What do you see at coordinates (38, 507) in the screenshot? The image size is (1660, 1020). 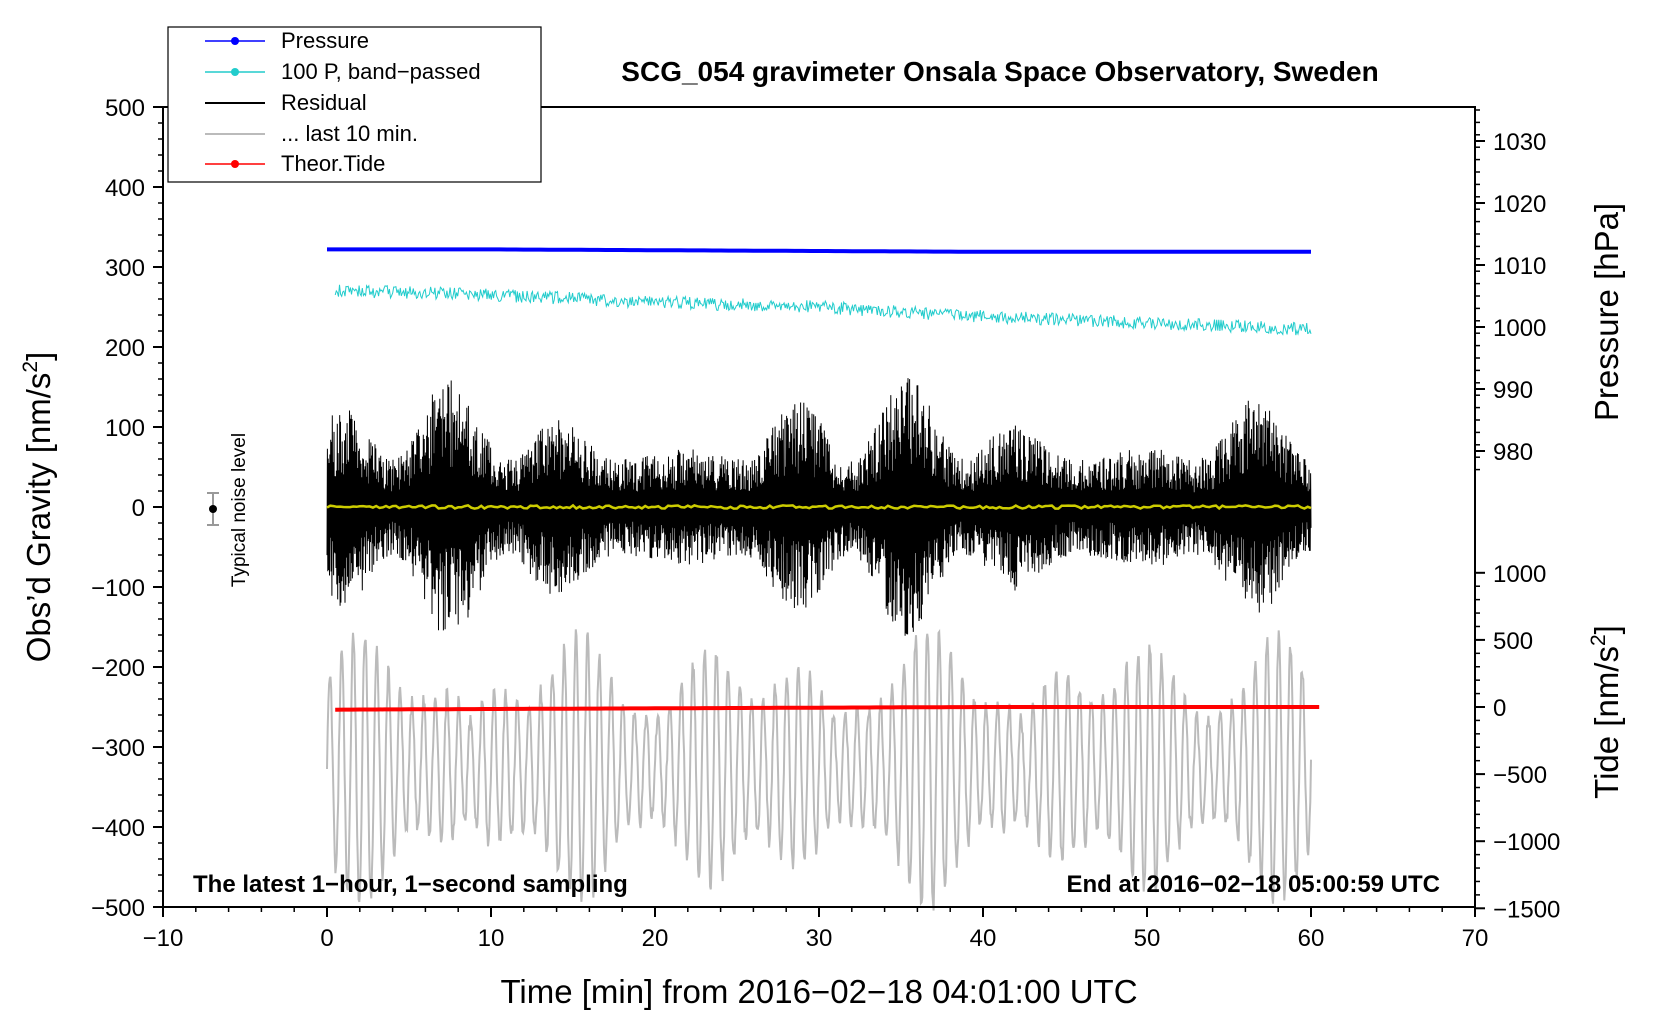 I see `y-axis-title-left: Obs’d Gravity [nm/s2]` at bounding box center [38, 507].